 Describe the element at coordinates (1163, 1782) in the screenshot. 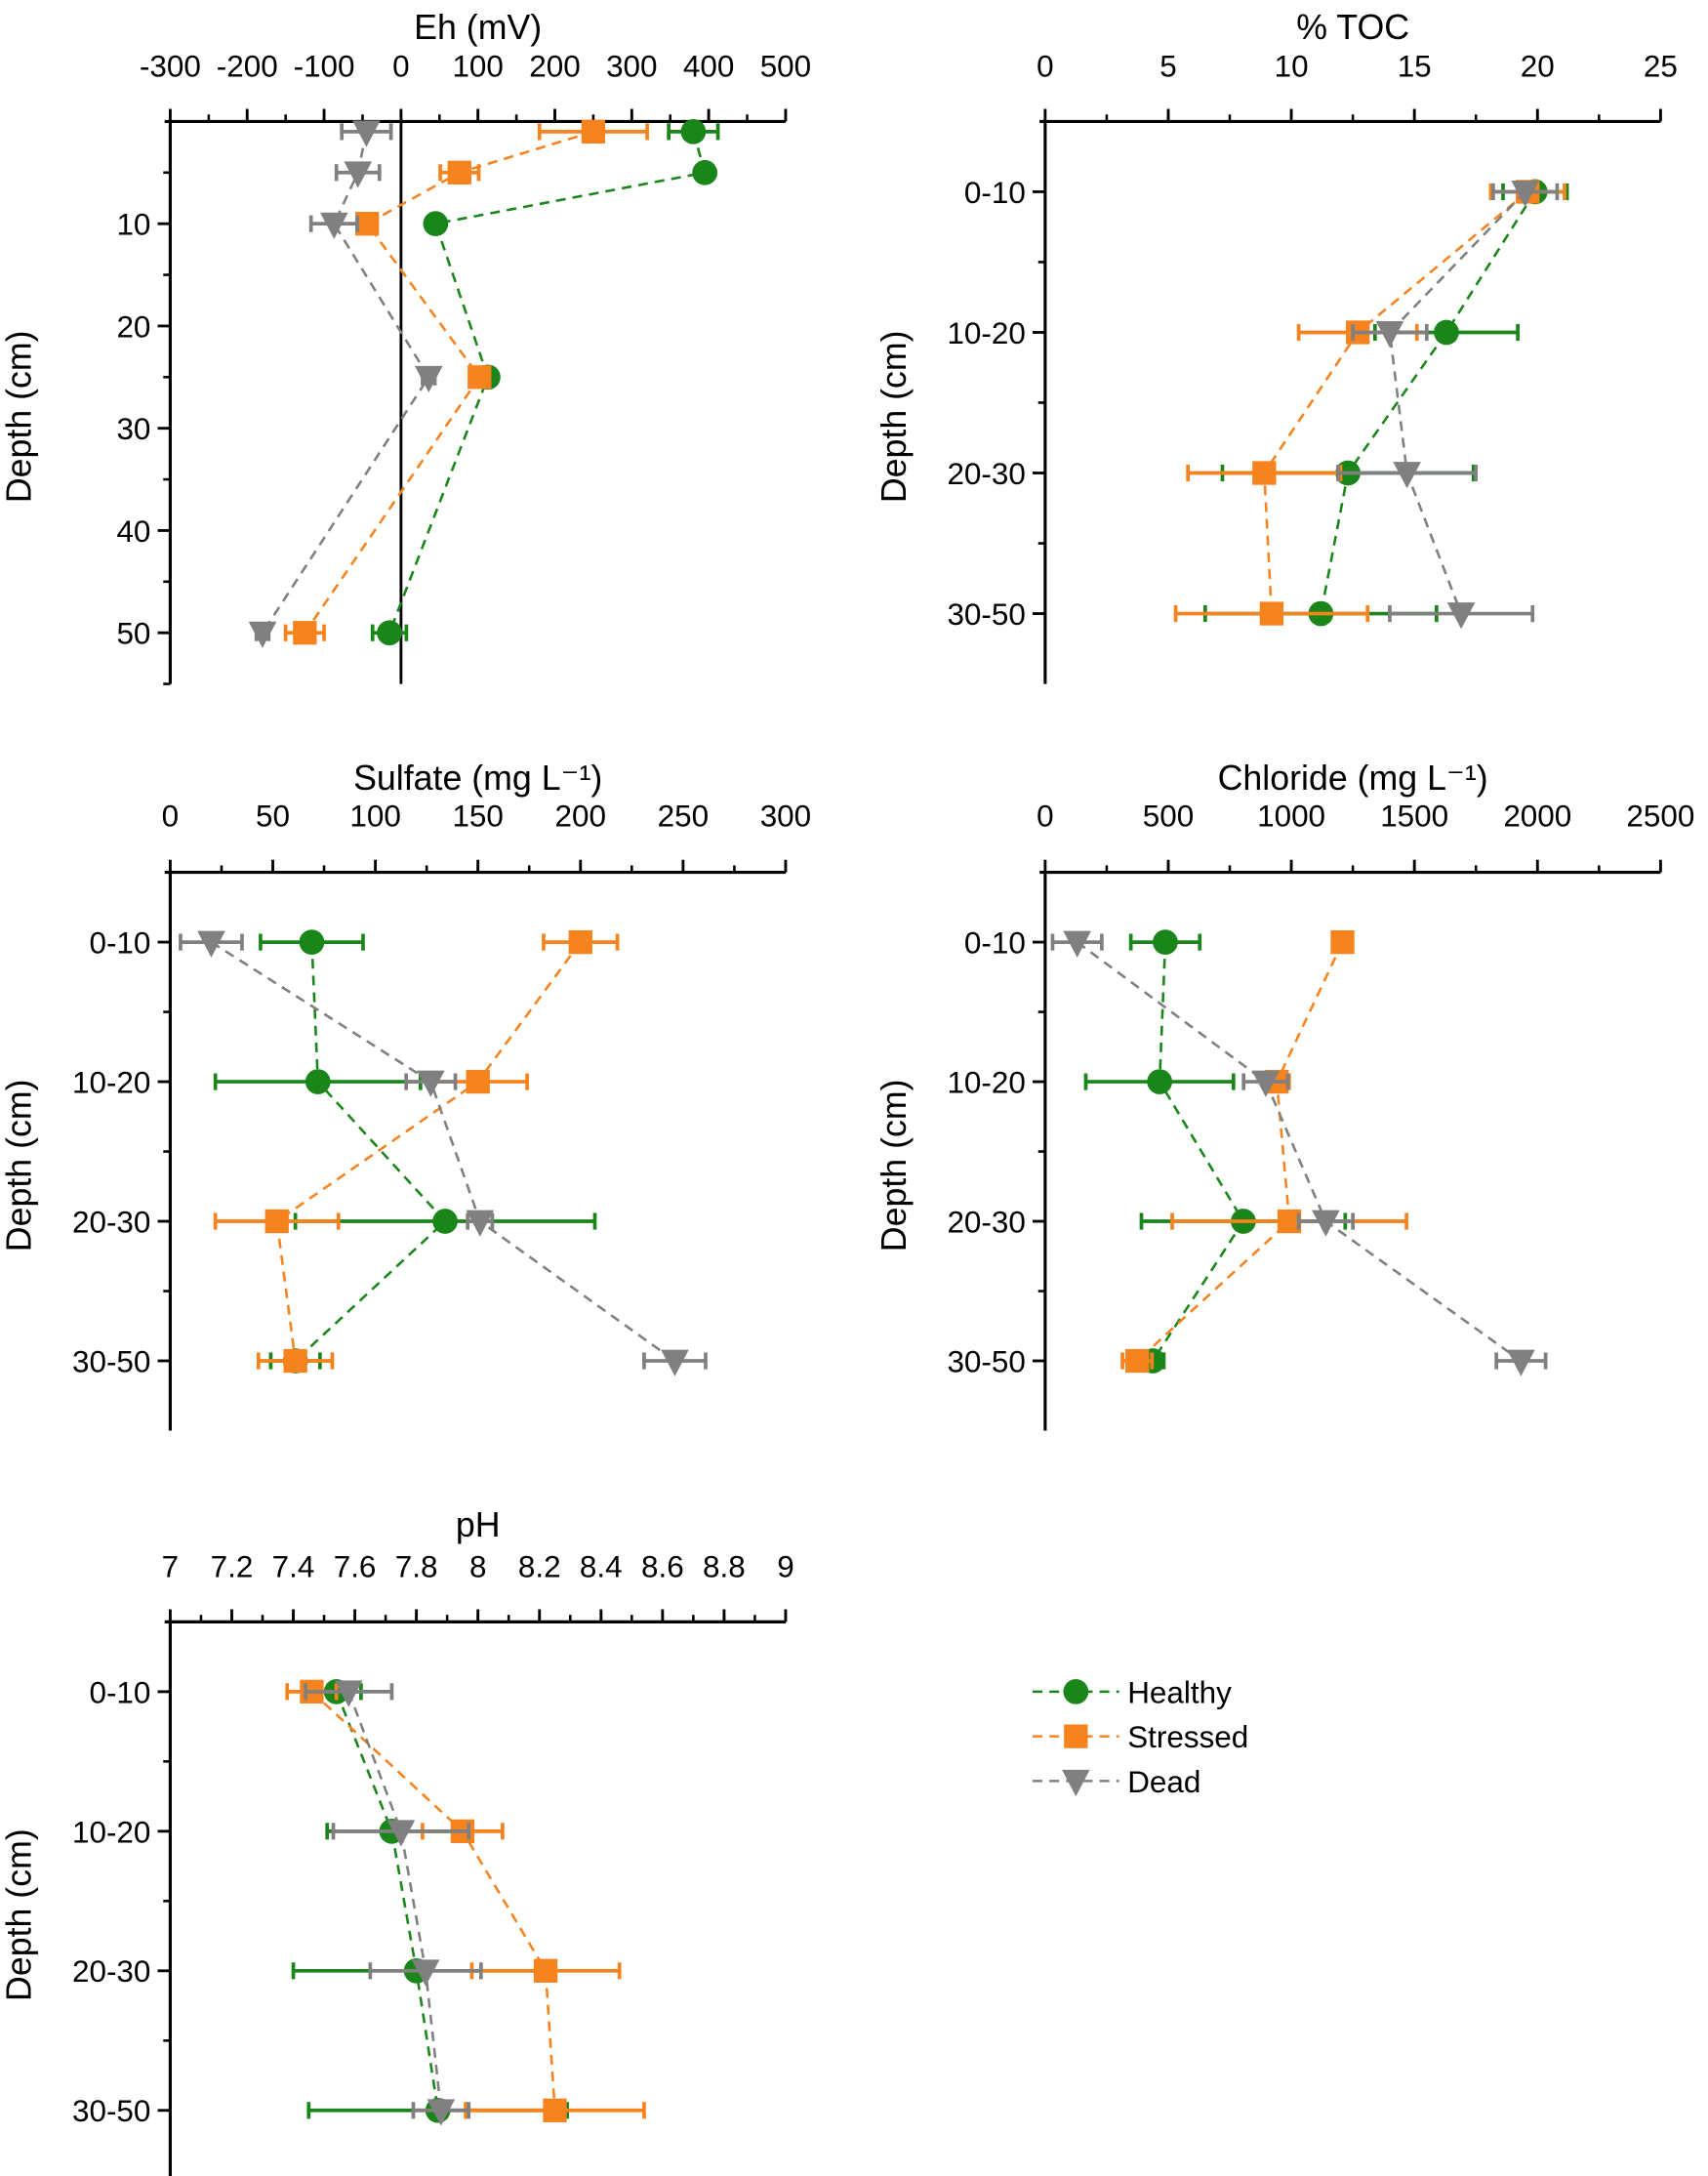

I see `legend-label: Dead` at that location.